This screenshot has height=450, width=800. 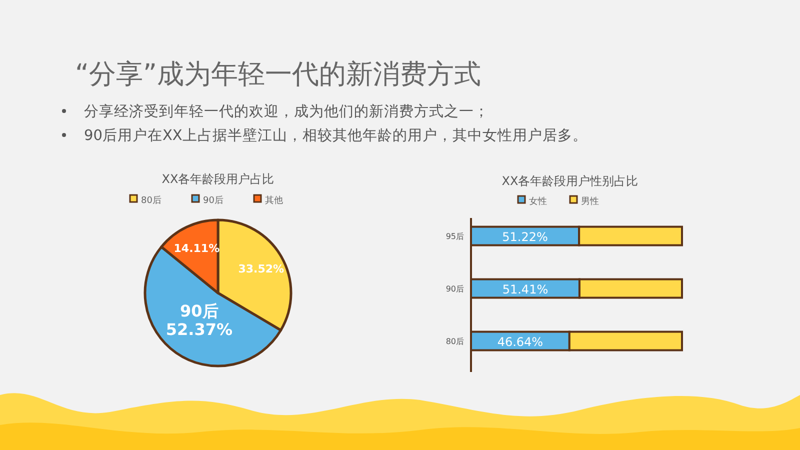 What do you see at coordinates (525, 289) in the screenshot?
I see `data-label: 51.41%` at bounding box center [525, 289].